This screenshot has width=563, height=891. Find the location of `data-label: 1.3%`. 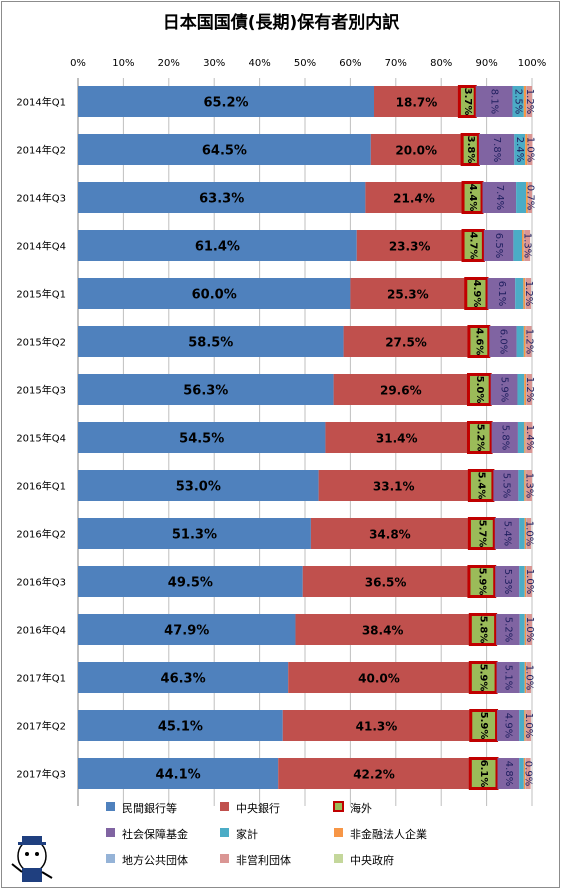

data-label: 1.3% is located at coordinates (529, 485).